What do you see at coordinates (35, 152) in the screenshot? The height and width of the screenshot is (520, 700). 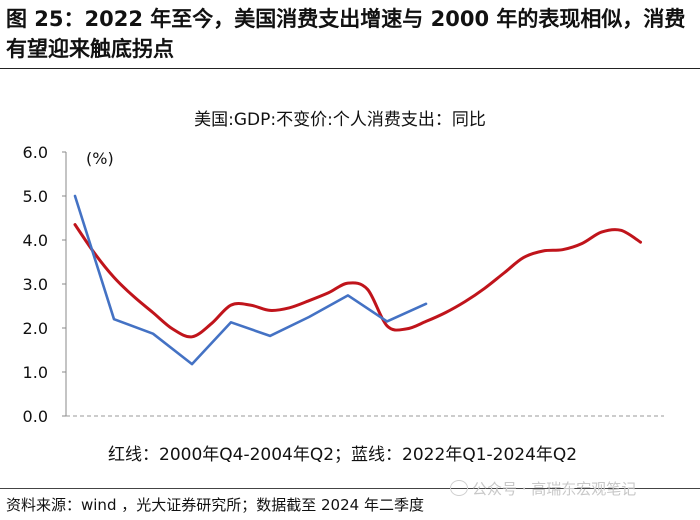 I see `y-tick-label: 6.0` at bounding box center [35, 152].